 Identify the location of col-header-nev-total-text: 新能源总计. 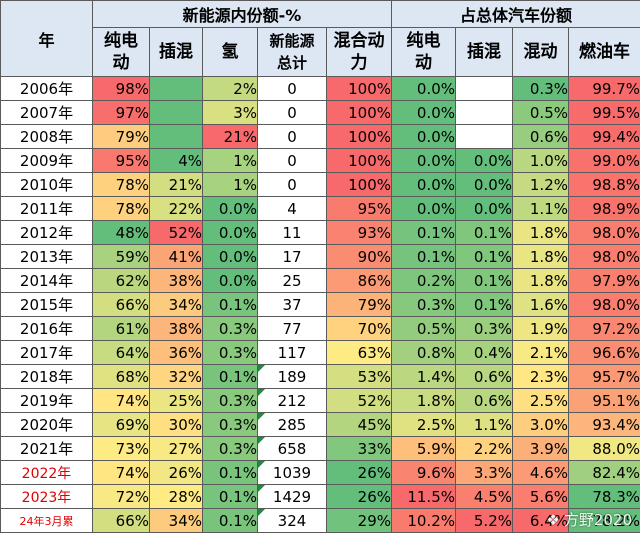
(292, 52).